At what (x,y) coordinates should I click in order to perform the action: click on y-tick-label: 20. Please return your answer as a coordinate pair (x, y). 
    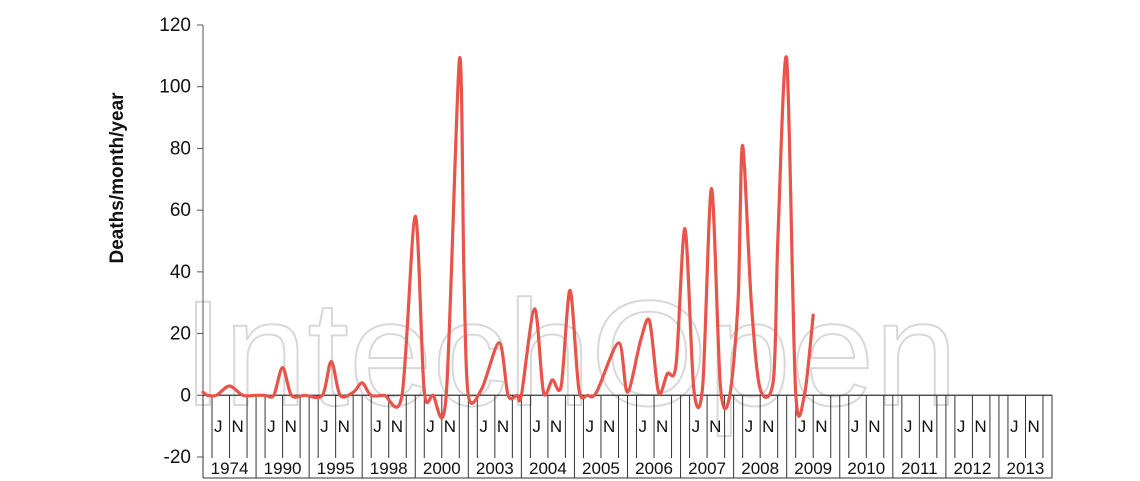
    Looking at the image, I should click on (180, 334).